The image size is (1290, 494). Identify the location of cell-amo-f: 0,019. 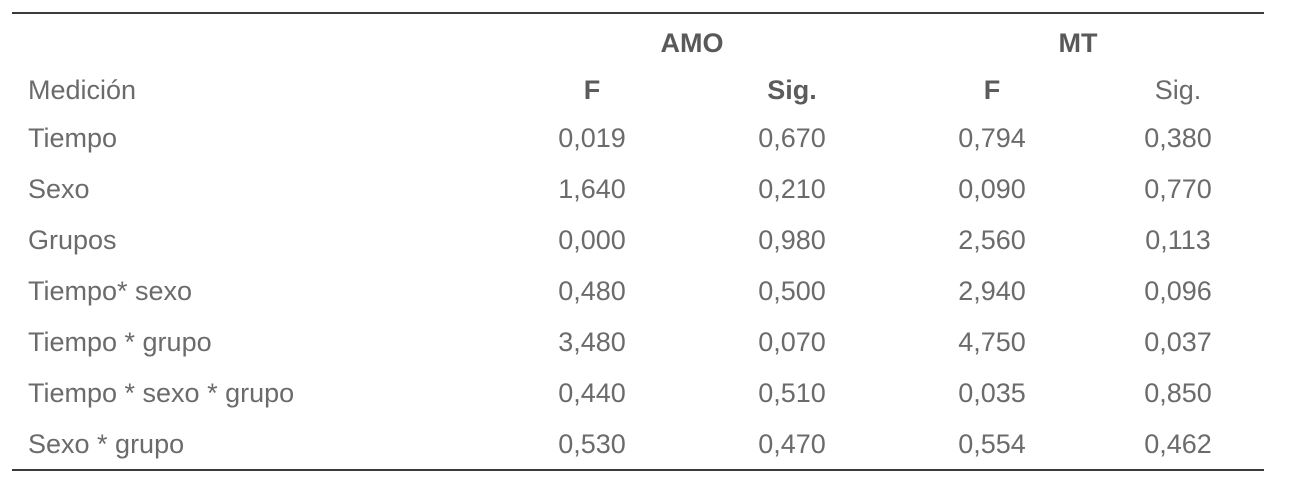
(592, 138).